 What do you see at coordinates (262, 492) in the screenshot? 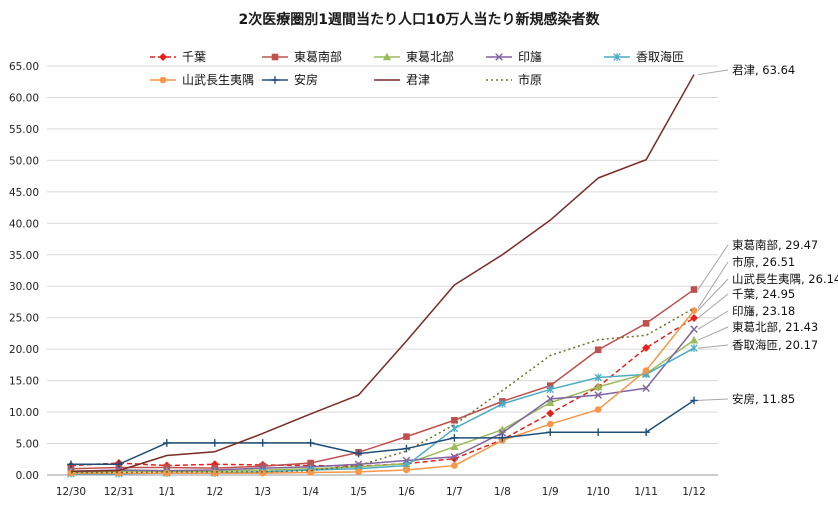
I see `x-tick-label-4: 1/3` at bounding box center [262, 492].